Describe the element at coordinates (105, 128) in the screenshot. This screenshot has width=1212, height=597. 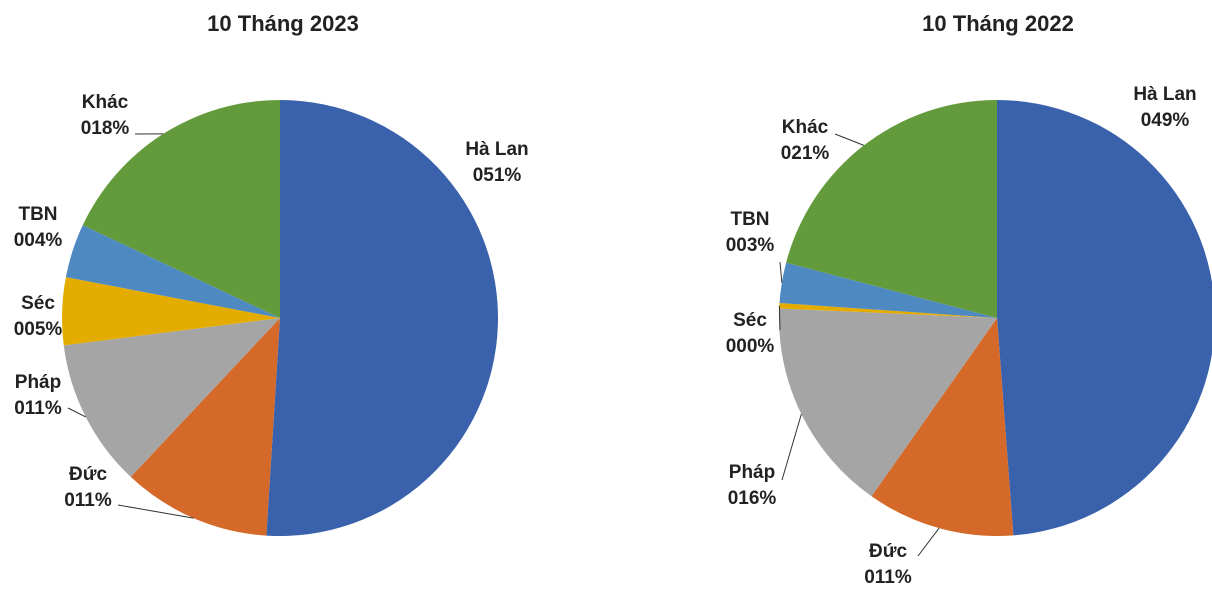
I see `slice-value-label: 018%` at that location.